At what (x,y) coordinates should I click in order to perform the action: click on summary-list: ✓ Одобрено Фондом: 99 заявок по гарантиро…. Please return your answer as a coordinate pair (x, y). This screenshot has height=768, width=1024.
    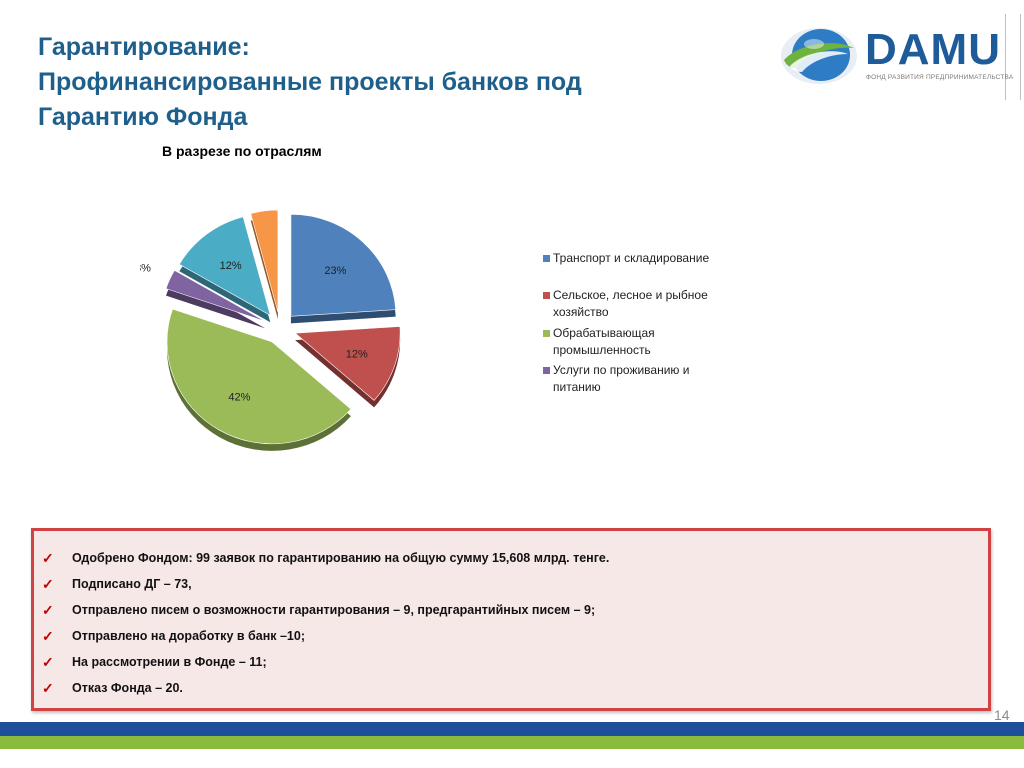
    Looking at the image, I should click on (325, 623).